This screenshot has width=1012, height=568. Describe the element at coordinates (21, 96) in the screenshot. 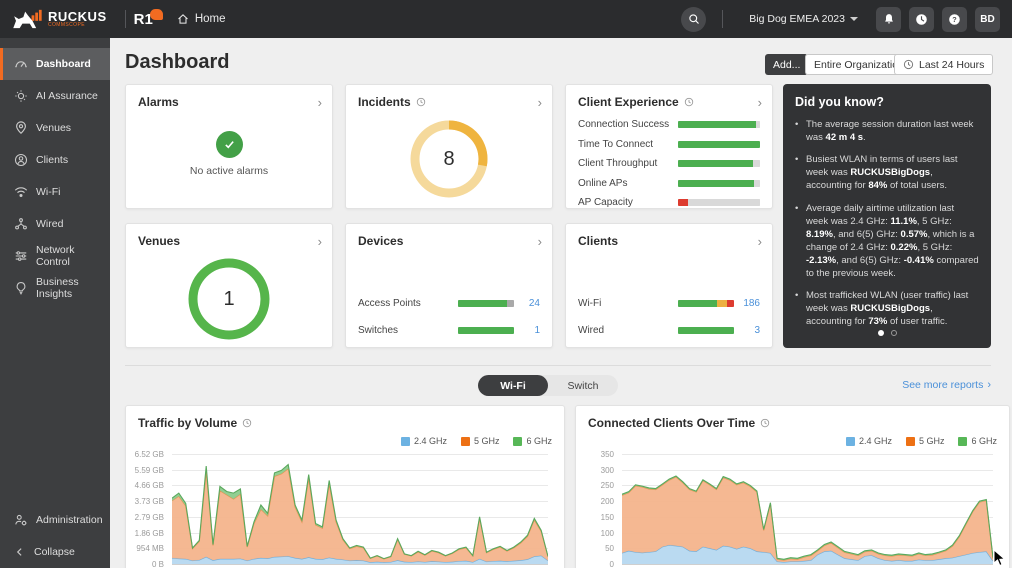

I see `ai-assurance-icon` at that location.